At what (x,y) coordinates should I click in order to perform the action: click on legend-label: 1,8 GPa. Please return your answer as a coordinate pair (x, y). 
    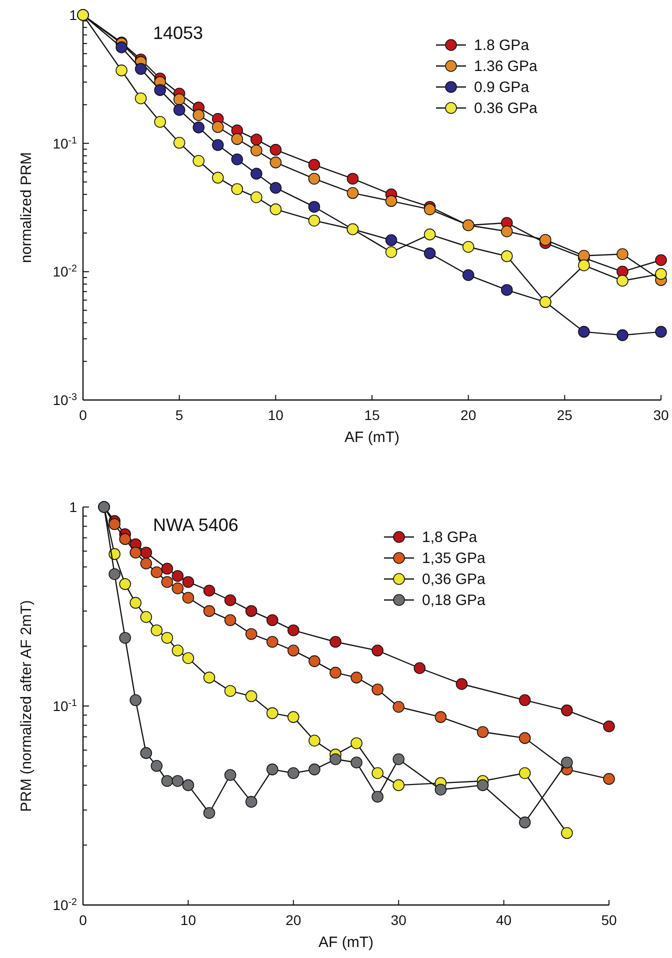
    Looking at the image, I should click on (450, 537).